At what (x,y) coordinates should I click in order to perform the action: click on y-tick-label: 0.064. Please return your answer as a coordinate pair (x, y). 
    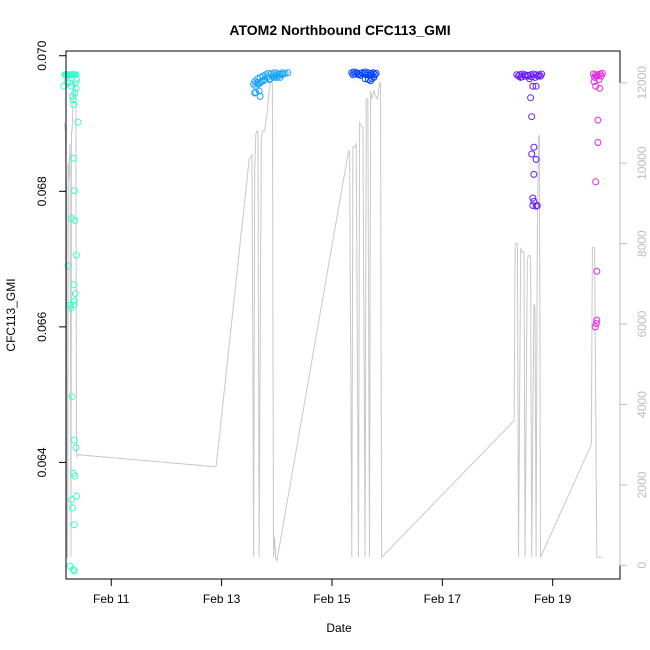
    Looking at the image, I should click on (42, 462).